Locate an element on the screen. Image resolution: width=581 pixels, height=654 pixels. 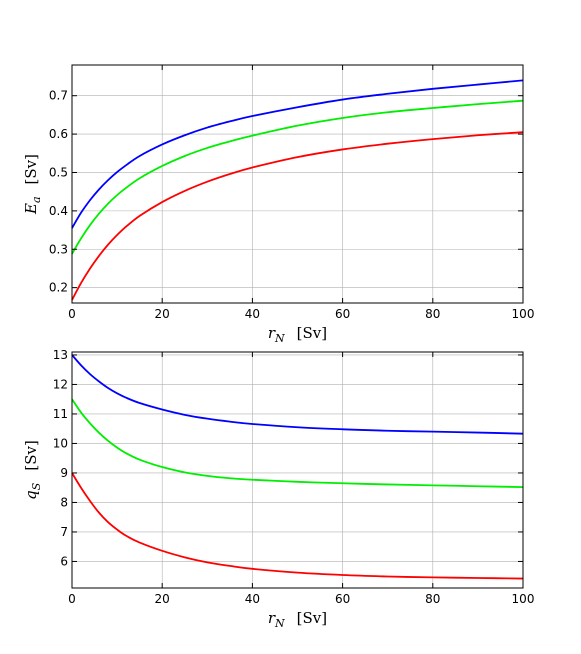
y-tick-label: 0.4 is located at coordinates (58, 211).